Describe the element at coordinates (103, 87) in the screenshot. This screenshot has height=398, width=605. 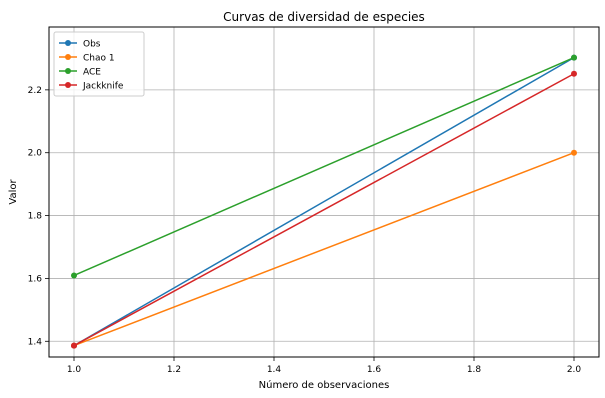
I see `legend-label-jackknife: Jackknife` at that location.